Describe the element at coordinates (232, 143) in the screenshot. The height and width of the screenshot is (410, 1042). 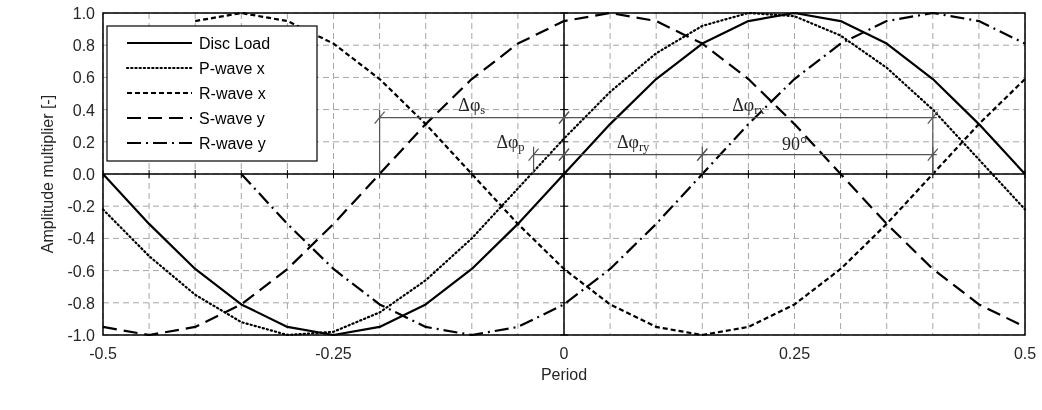
I see `legend-label: R-wave y` at that location.